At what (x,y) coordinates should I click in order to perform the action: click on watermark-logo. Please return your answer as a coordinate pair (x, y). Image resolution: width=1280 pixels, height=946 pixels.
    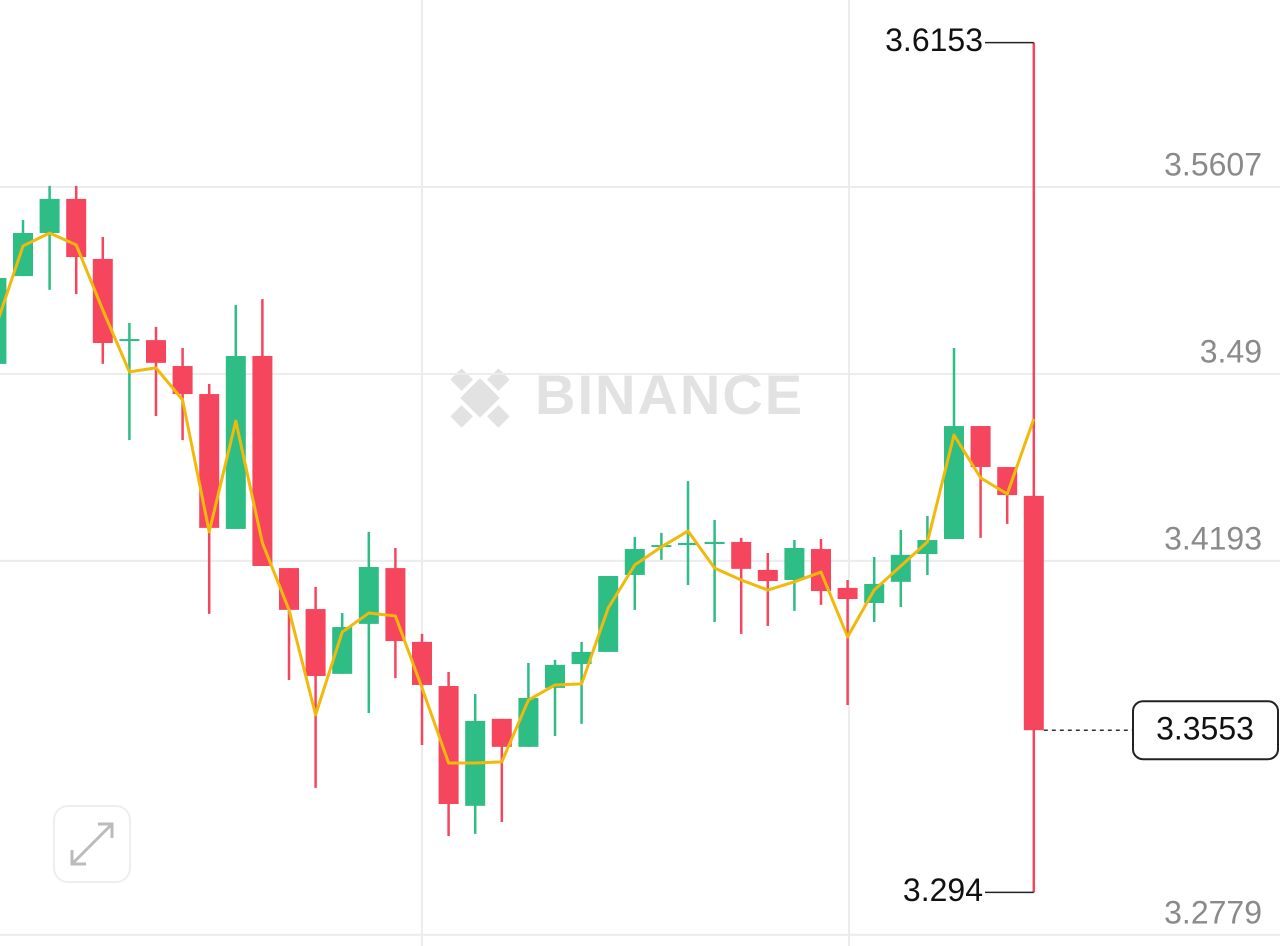
    Looking at the image, I should click on (480, 398).